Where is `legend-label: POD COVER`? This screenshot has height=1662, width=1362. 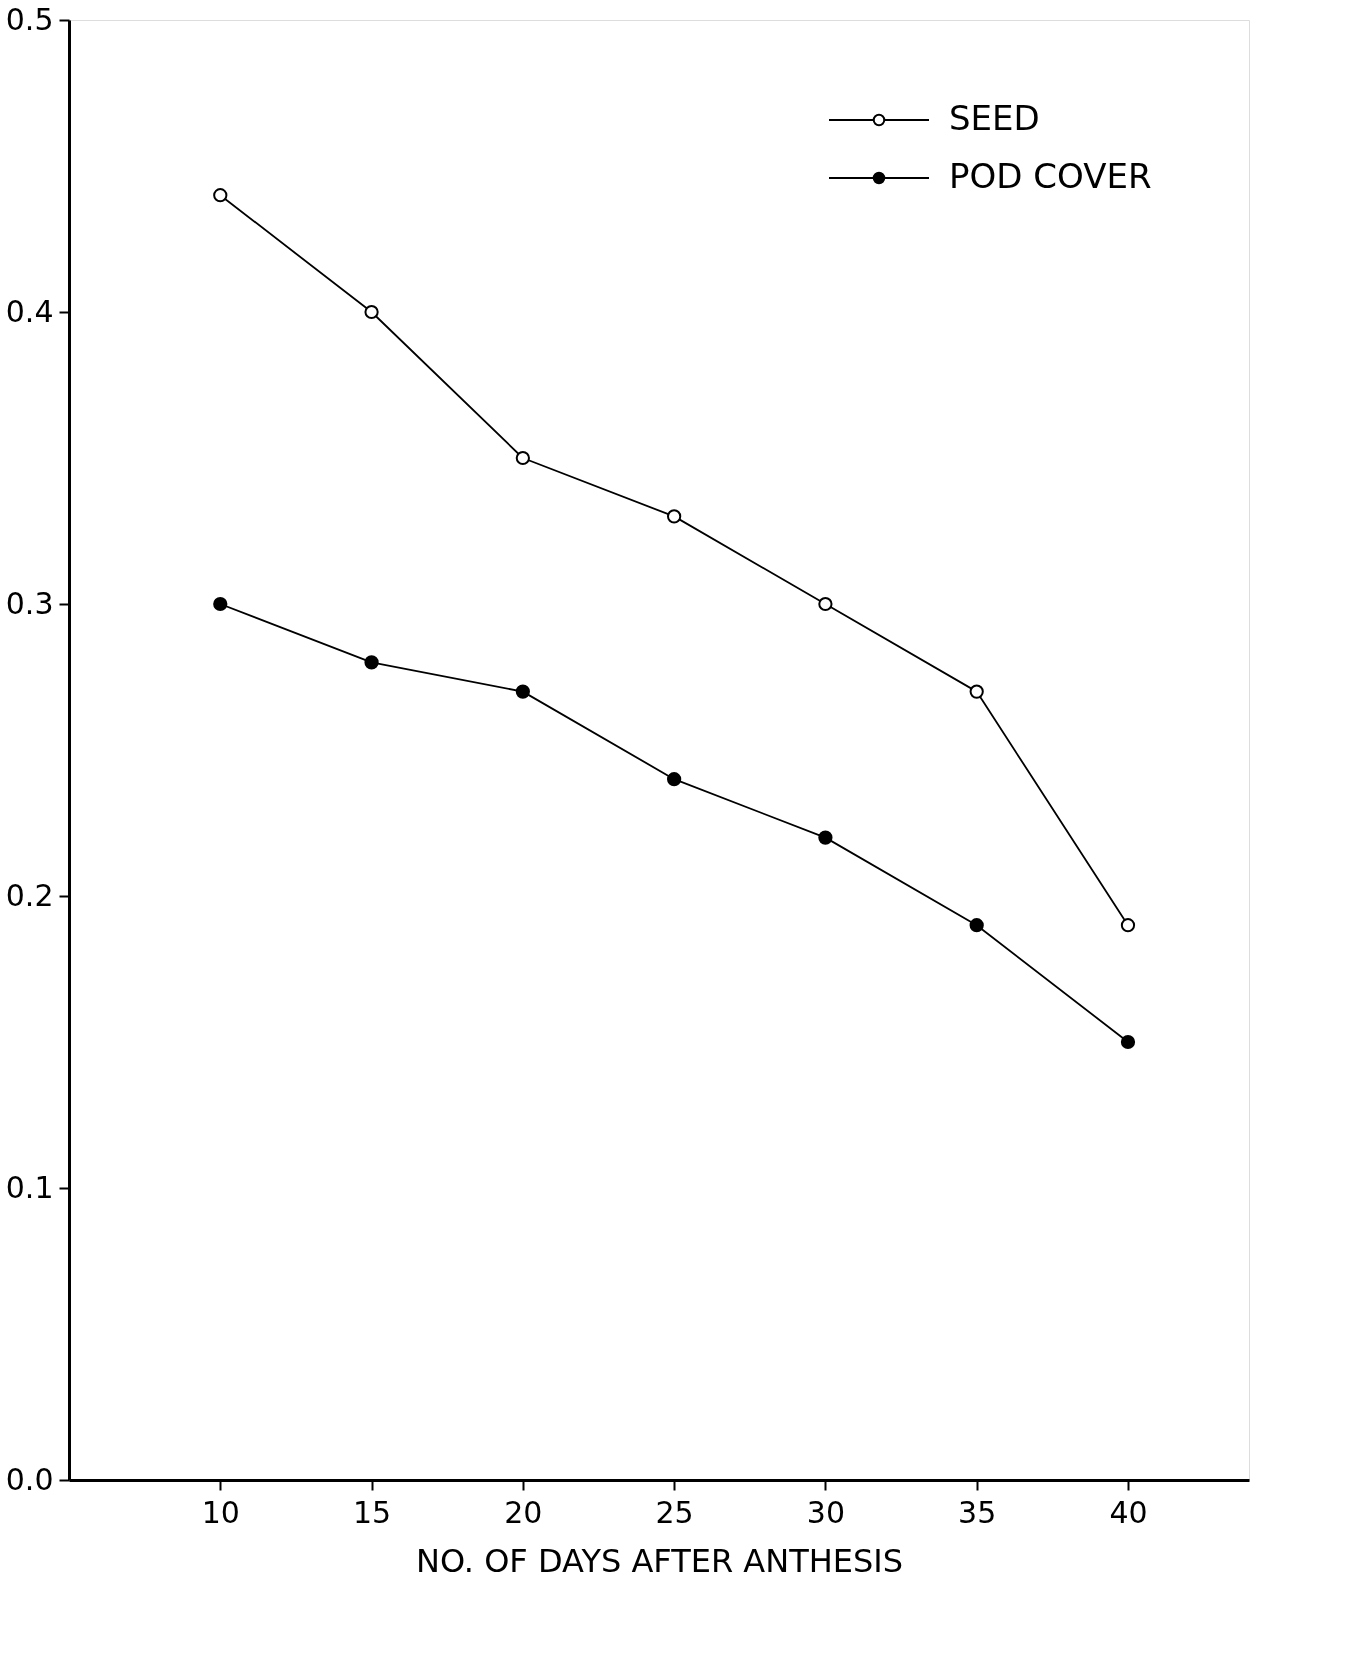
legend-label: POD COVER is located at coordinates (1050, 176).